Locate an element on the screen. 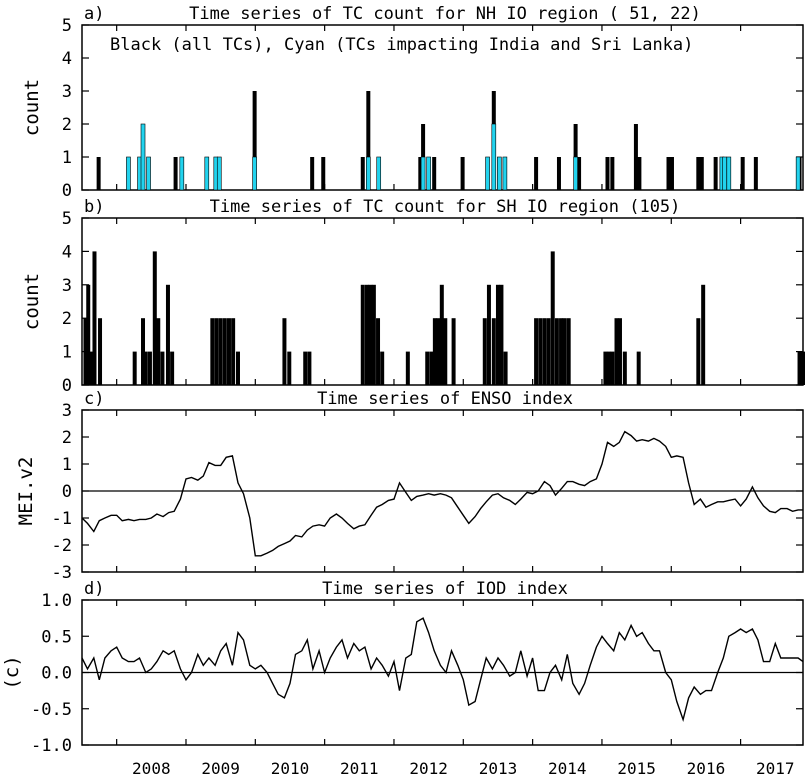 This screenshot has height=780, width=810. y-tick-label: -3 is located at coordinates (62, 573).